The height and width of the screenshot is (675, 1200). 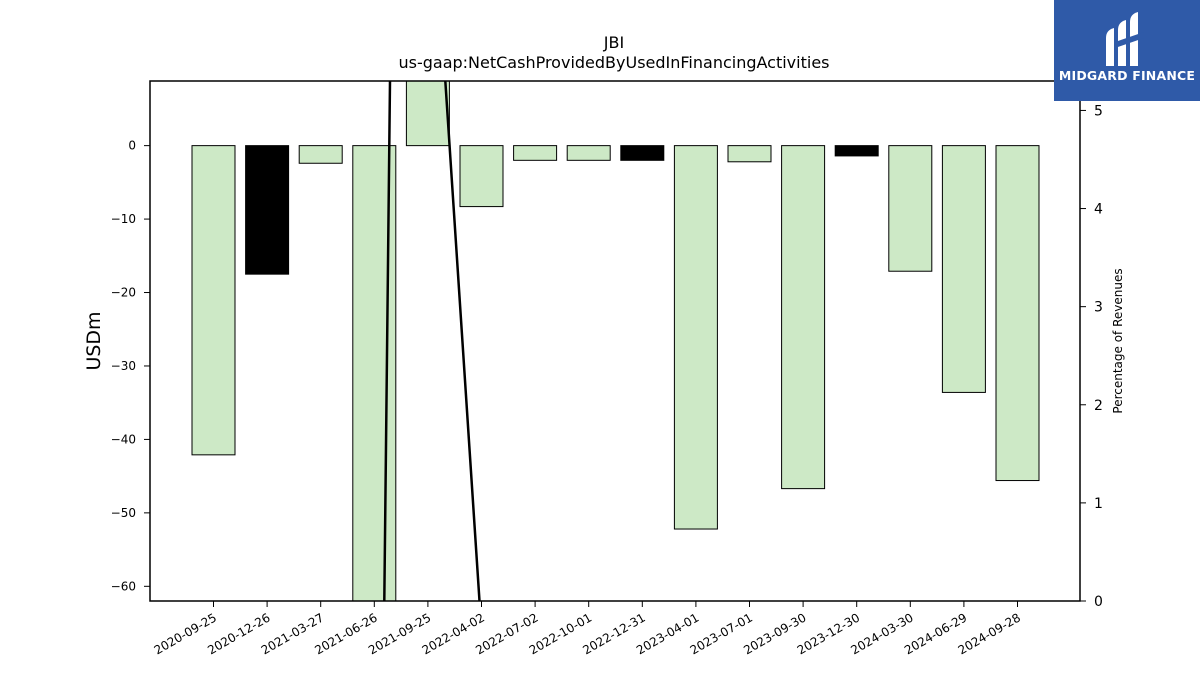 What do you see at coordinates (123, 293) in the screenshot?
I see `y-tick-label: −20` at bounding box center [123, 293].